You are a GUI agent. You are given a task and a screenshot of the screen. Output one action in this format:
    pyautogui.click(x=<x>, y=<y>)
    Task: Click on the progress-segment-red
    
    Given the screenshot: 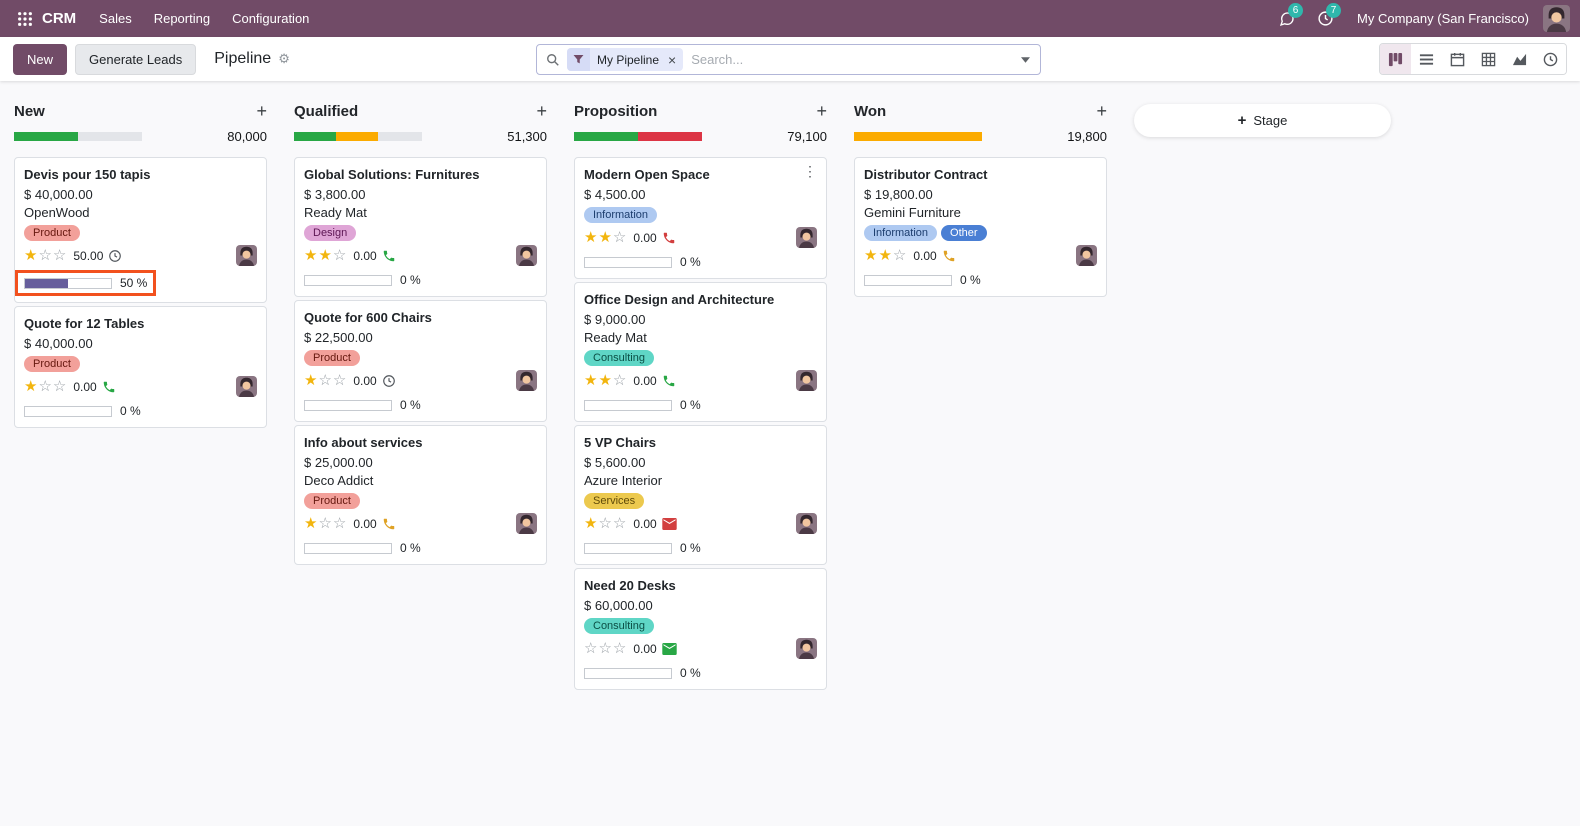 What is the action you would take?
    pyautogui.click(x=670, y=136)
    